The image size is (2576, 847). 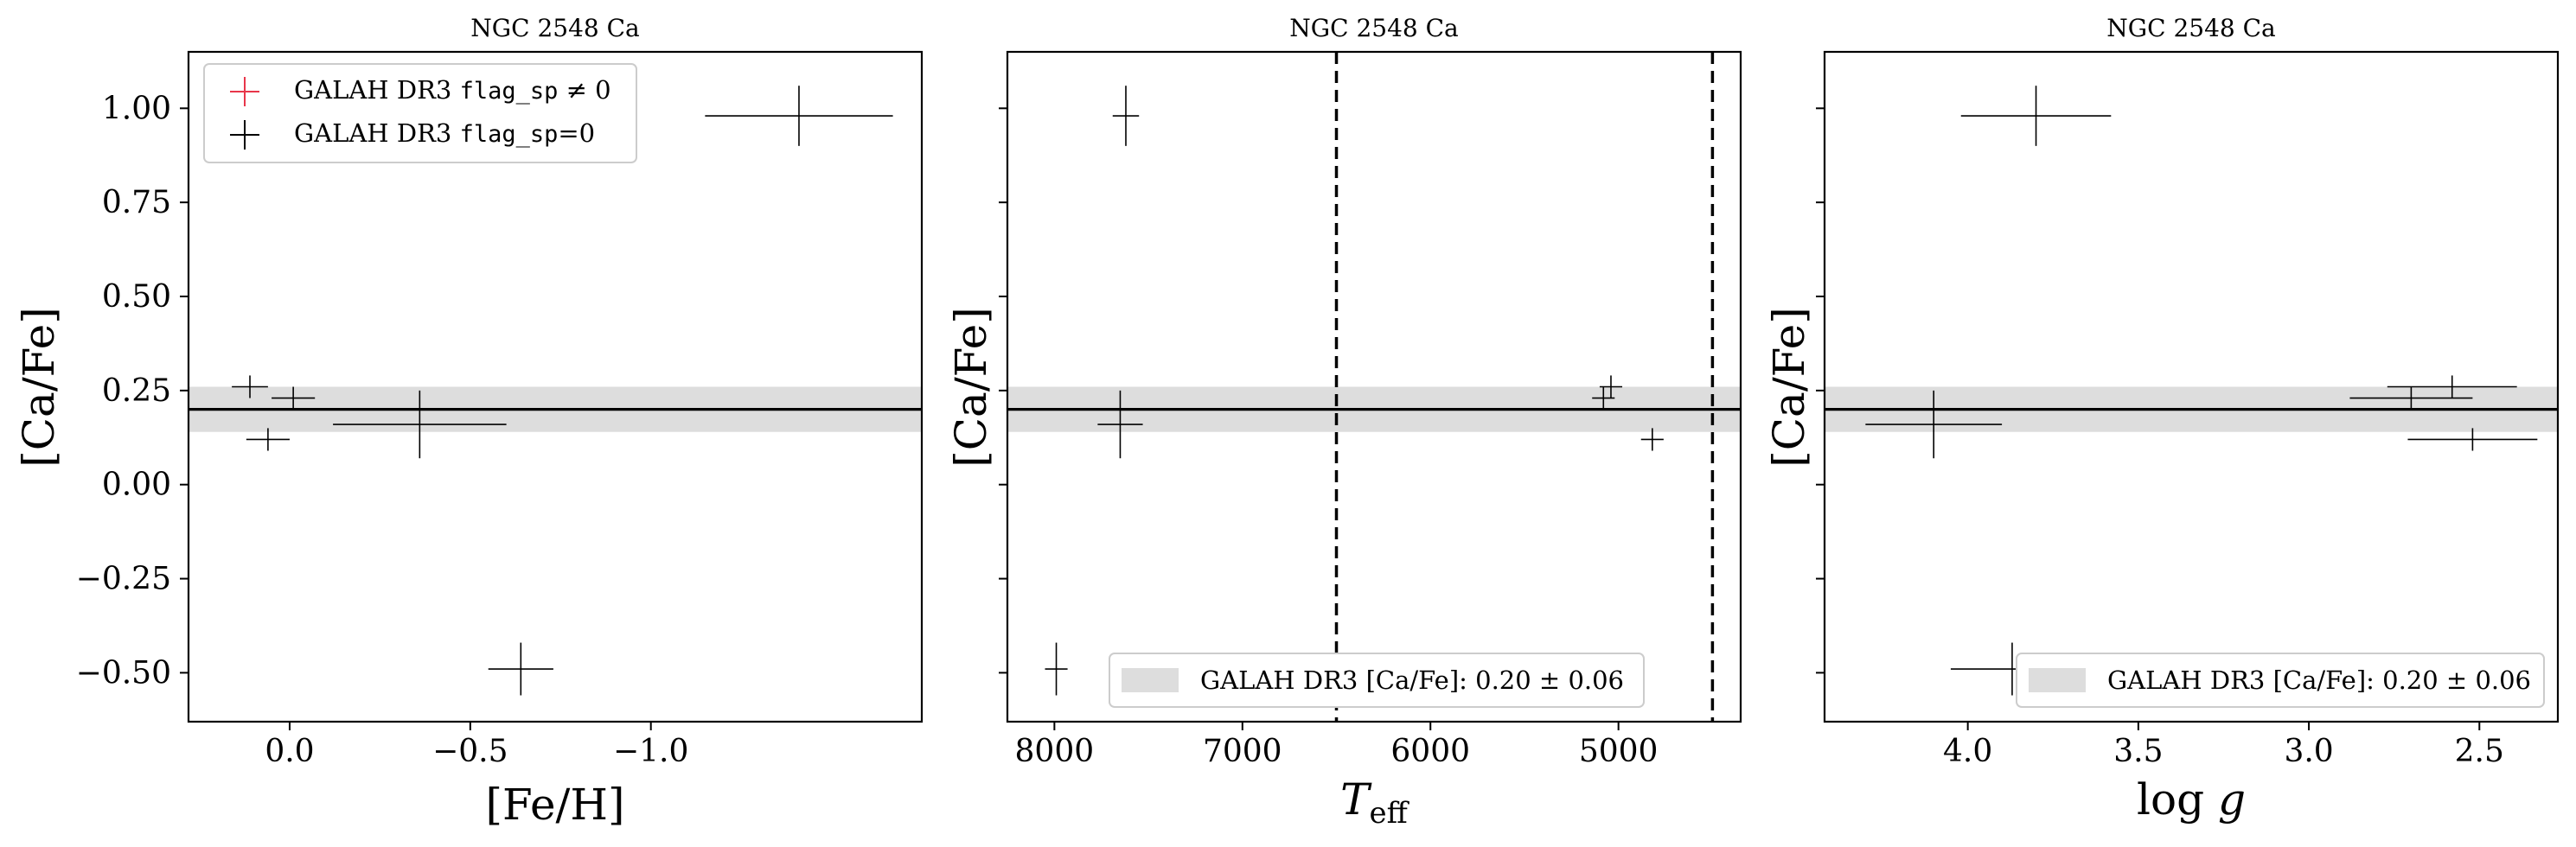 I want to click on legend-label-unflagged: GALAH DR3 flag_sp=0, so click(x=445, y=133).